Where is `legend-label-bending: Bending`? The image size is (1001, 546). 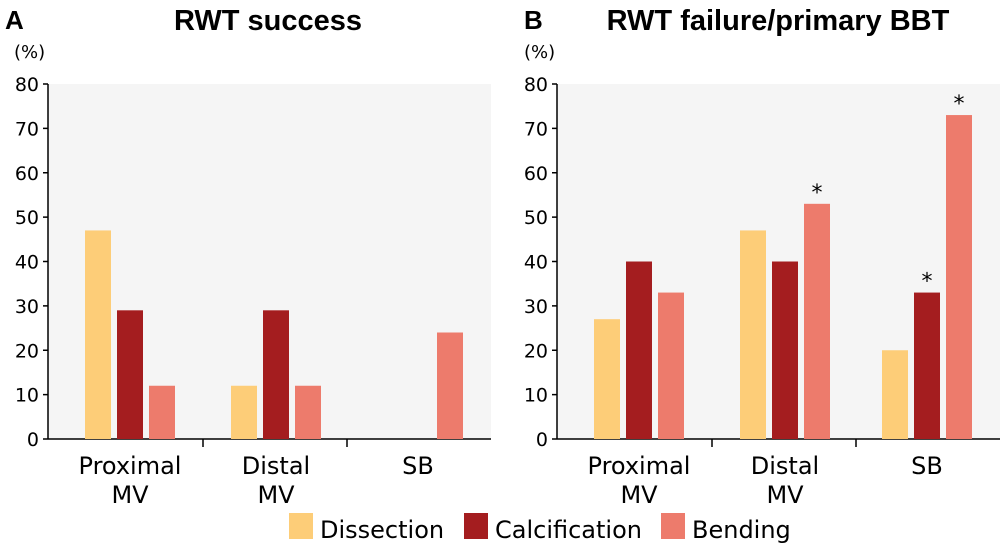 legend-label-bending: Bending is located at coordinates (741, 530).